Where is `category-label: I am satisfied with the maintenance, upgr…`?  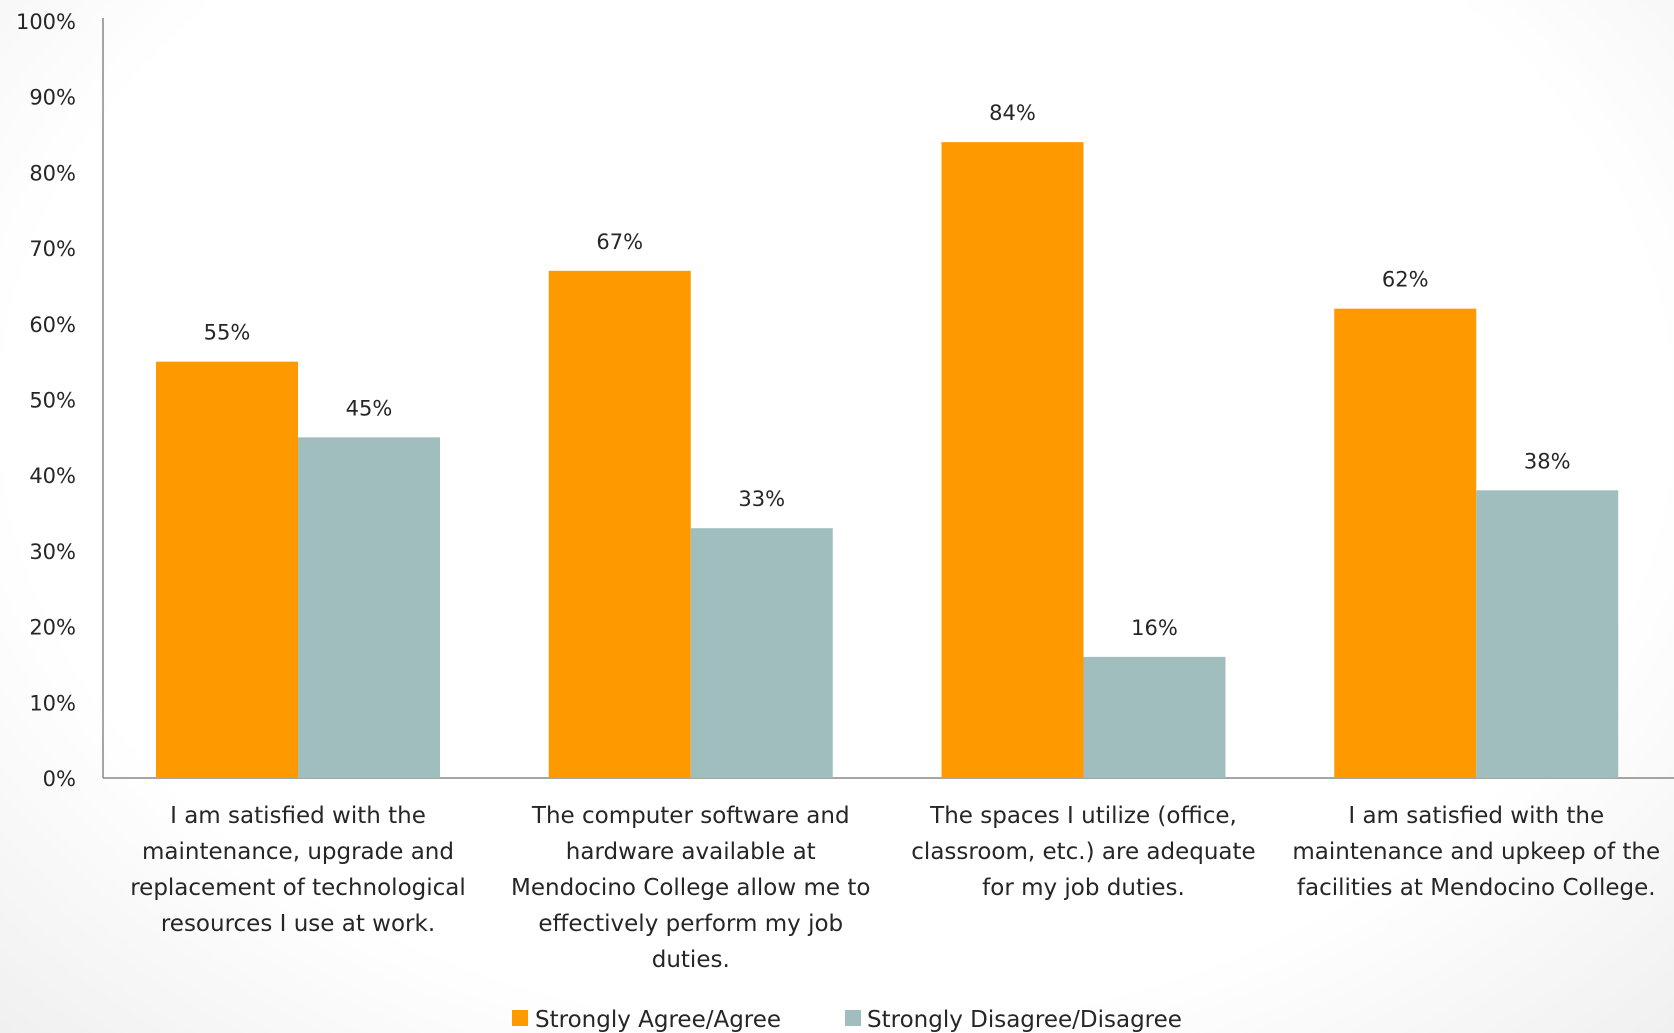
category-label: I am satisfied with the maintenance, upgr… is located at coordinates (298, 870).